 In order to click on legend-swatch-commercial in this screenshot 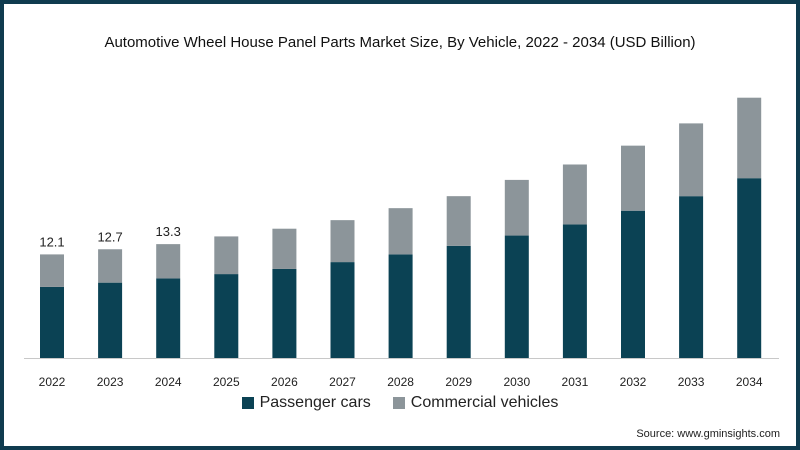, I will do `click(398, 403)`.